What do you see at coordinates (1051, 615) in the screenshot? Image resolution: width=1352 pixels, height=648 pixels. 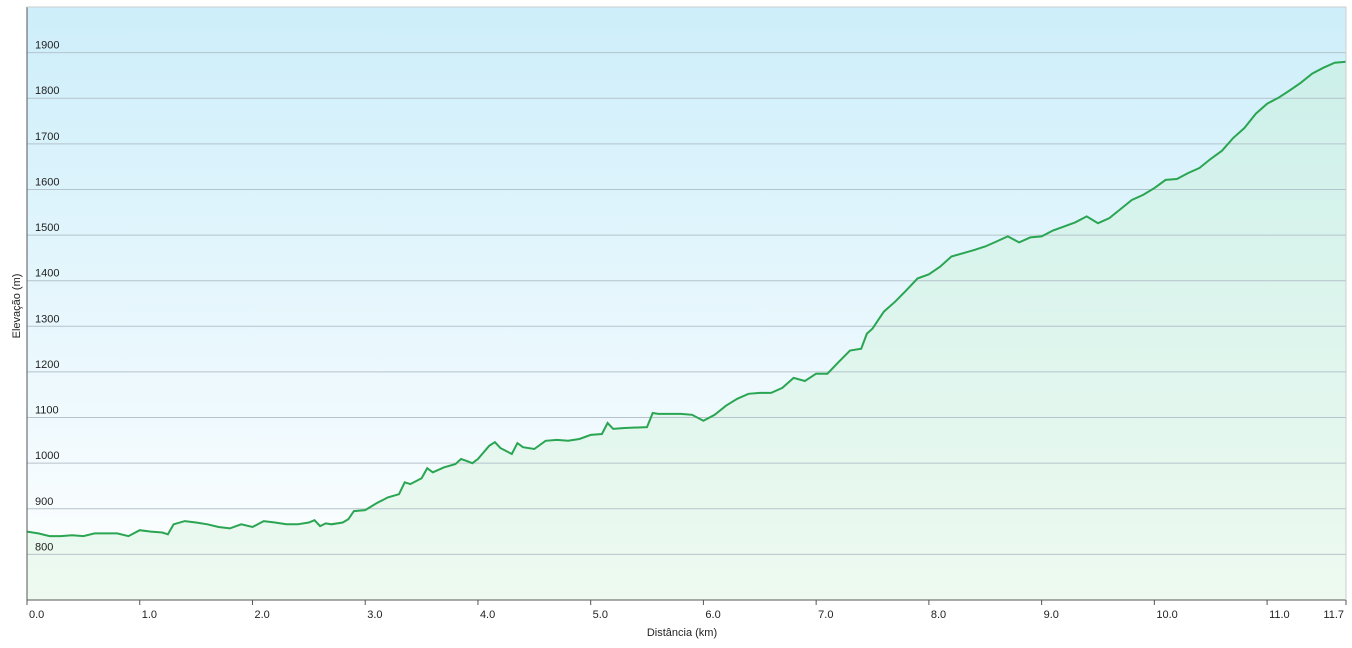 I see `x-tick-label: 9.0` at bounding box center [1051, 615].